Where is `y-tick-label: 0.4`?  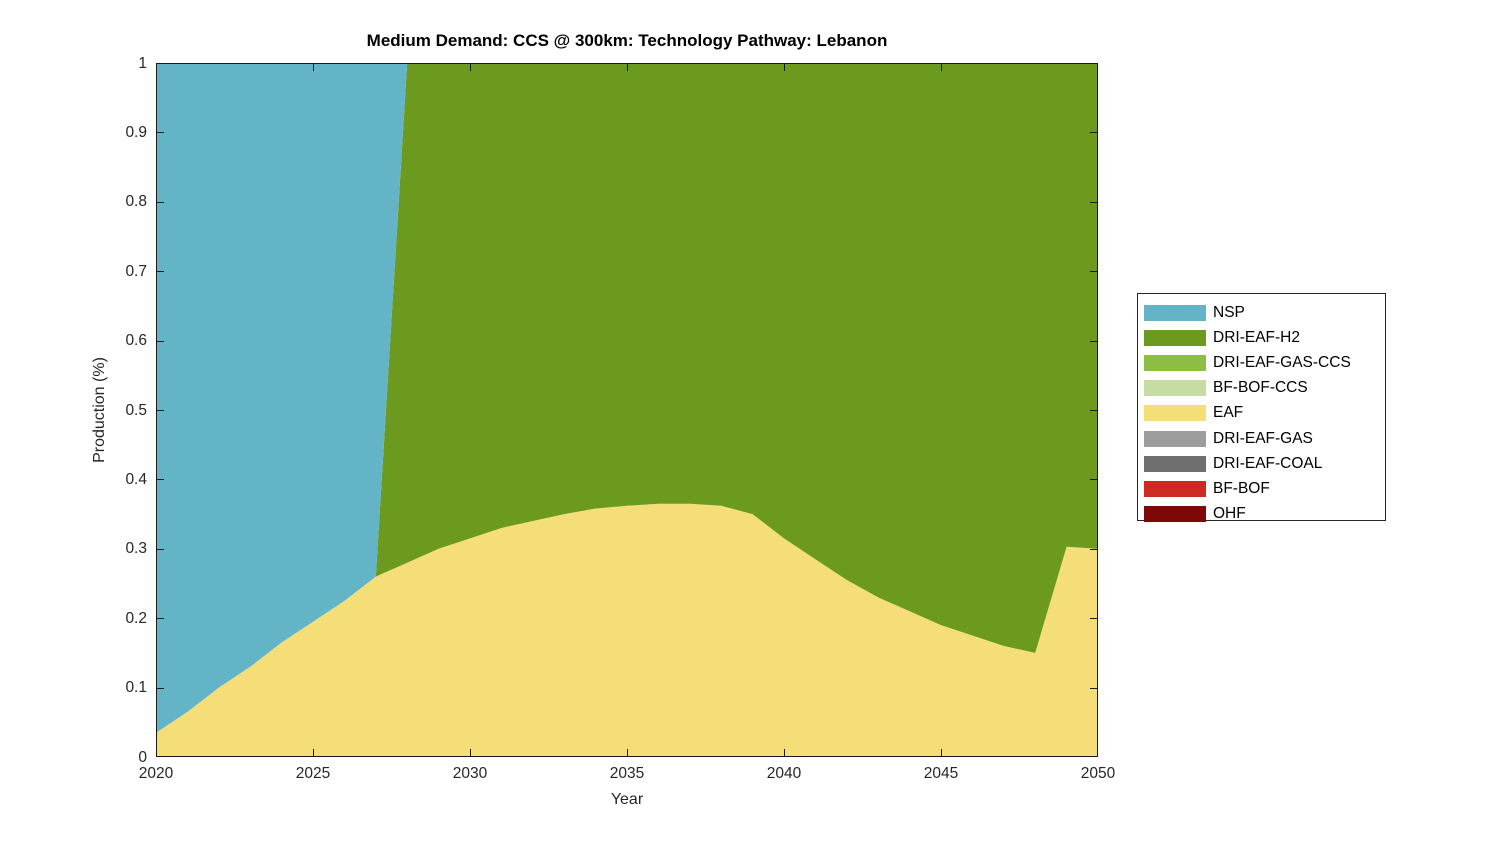 y-tick-label: 0.4 is located at coordinates (136, 479).